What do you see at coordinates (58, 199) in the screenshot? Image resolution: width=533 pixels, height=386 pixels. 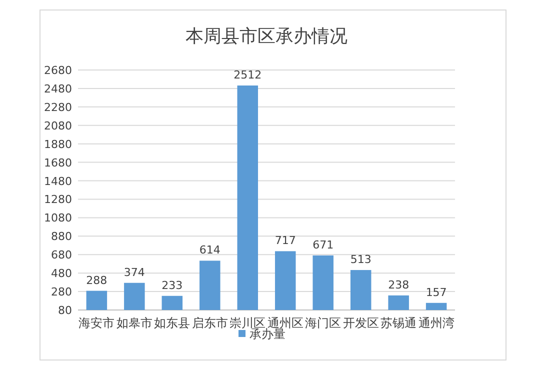 I see `y-tick-label: 1280` at bounding box center [58, 199].